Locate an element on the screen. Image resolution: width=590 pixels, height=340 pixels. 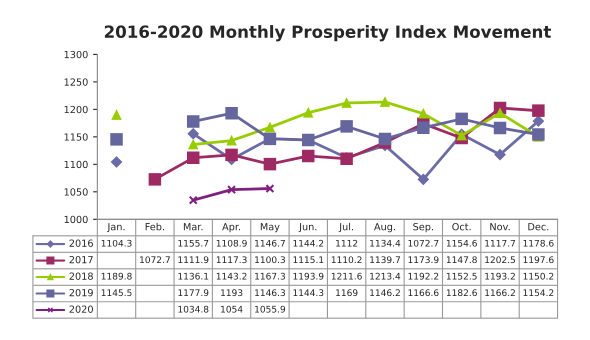
x-tick-label: Sep. is located at coordinates (423, 227).